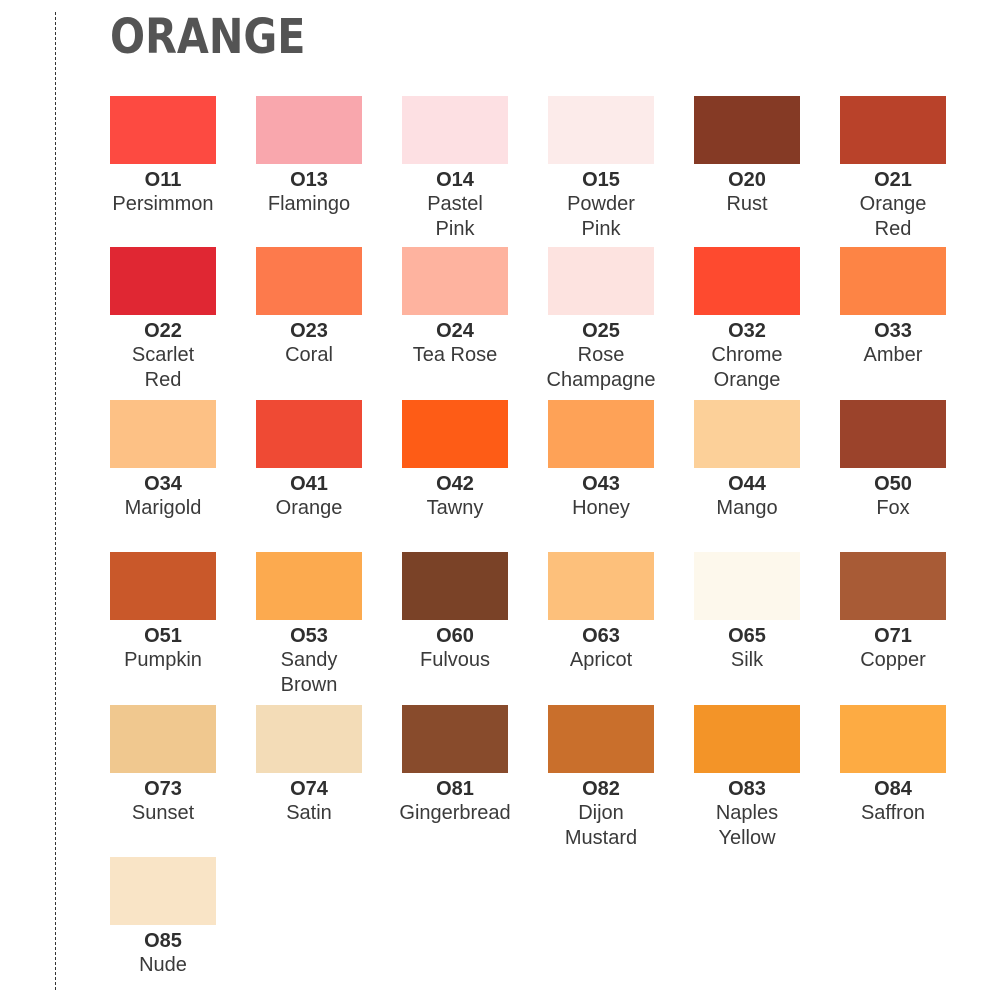 The width and height of the screenshot is (1000, 1000). I want to click on swatch-name: Coral, so click(309, 355).